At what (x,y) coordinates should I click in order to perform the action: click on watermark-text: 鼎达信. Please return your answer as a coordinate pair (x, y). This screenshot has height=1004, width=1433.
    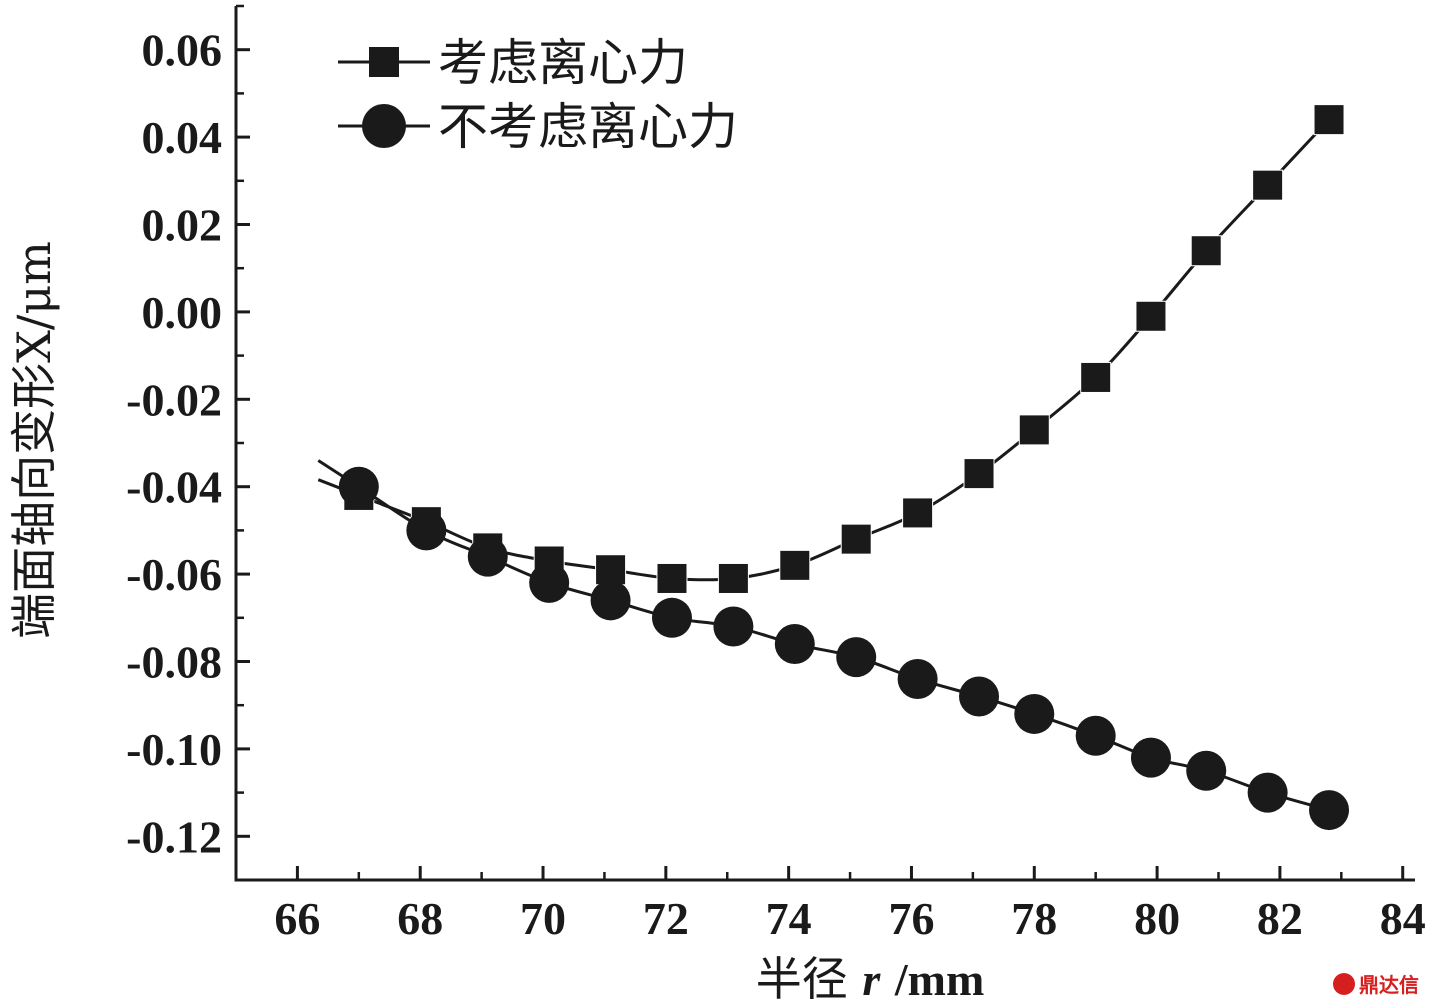
    Looking at the image, I should click on (1389, 985).